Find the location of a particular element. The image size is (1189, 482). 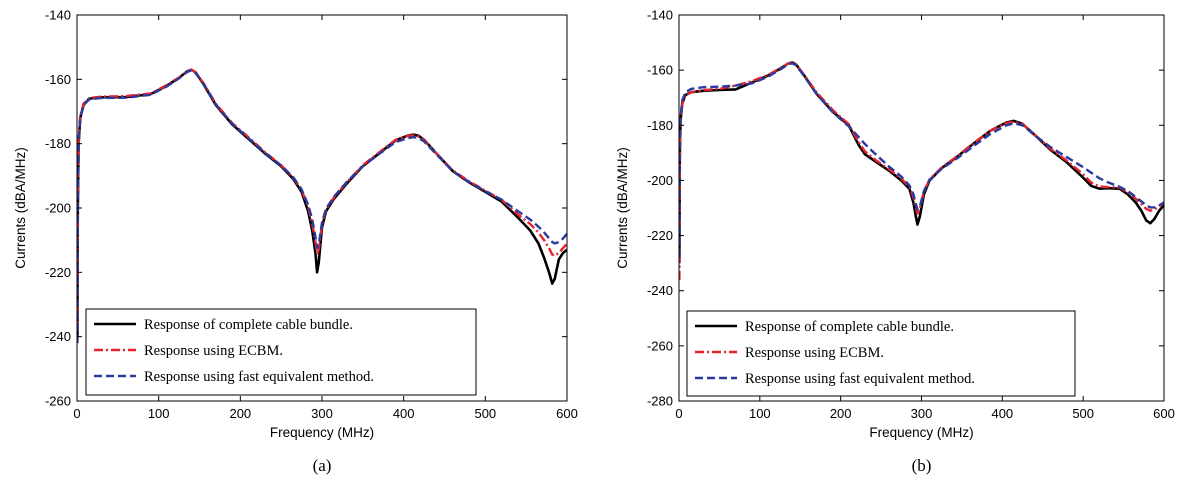

subfigure-caption: (a) is located at coordinates (322, 465).